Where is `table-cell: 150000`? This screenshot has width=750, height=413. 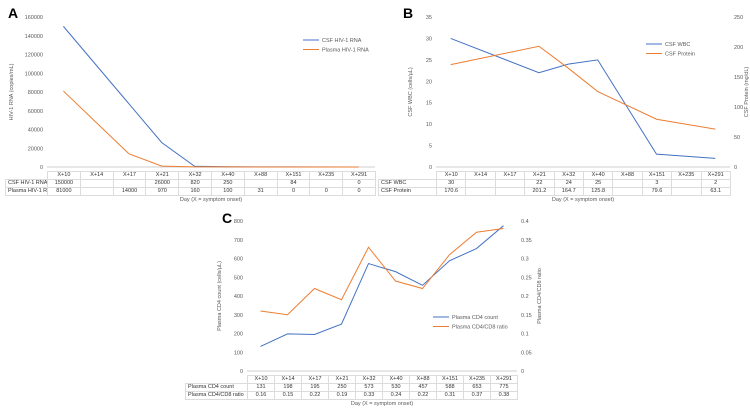
table-cell: 150000 is located at coordinates (64, 183).